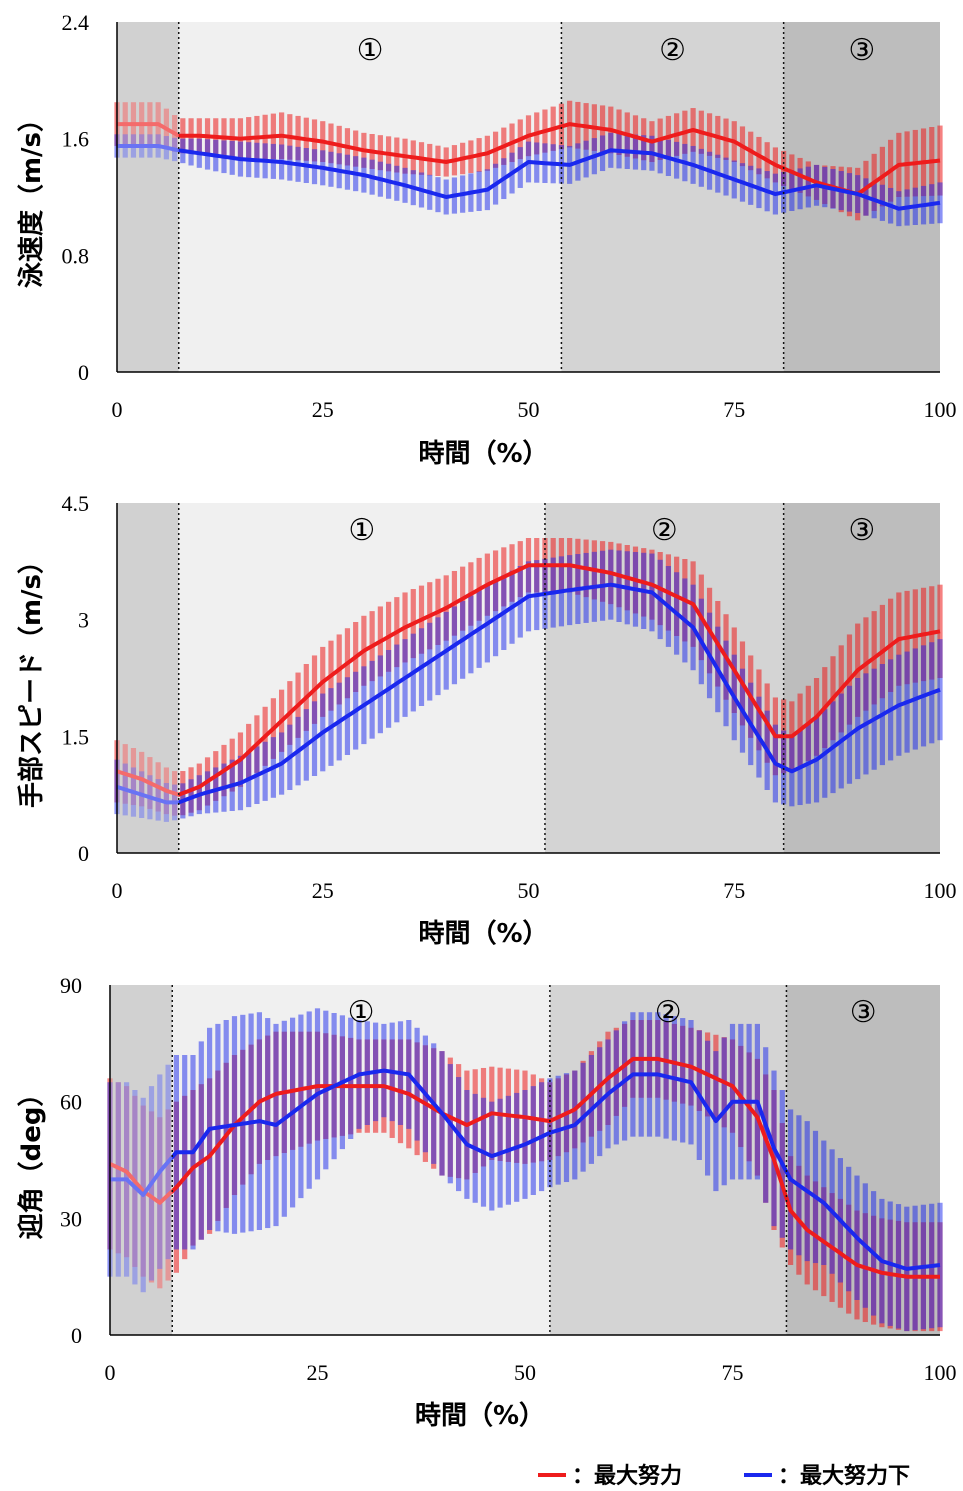  What do you see at coordinates (627, 1476) in the screenshot?
I see `legend-label-max-effort: ：最大努力` at bounding box center [627, 1476].